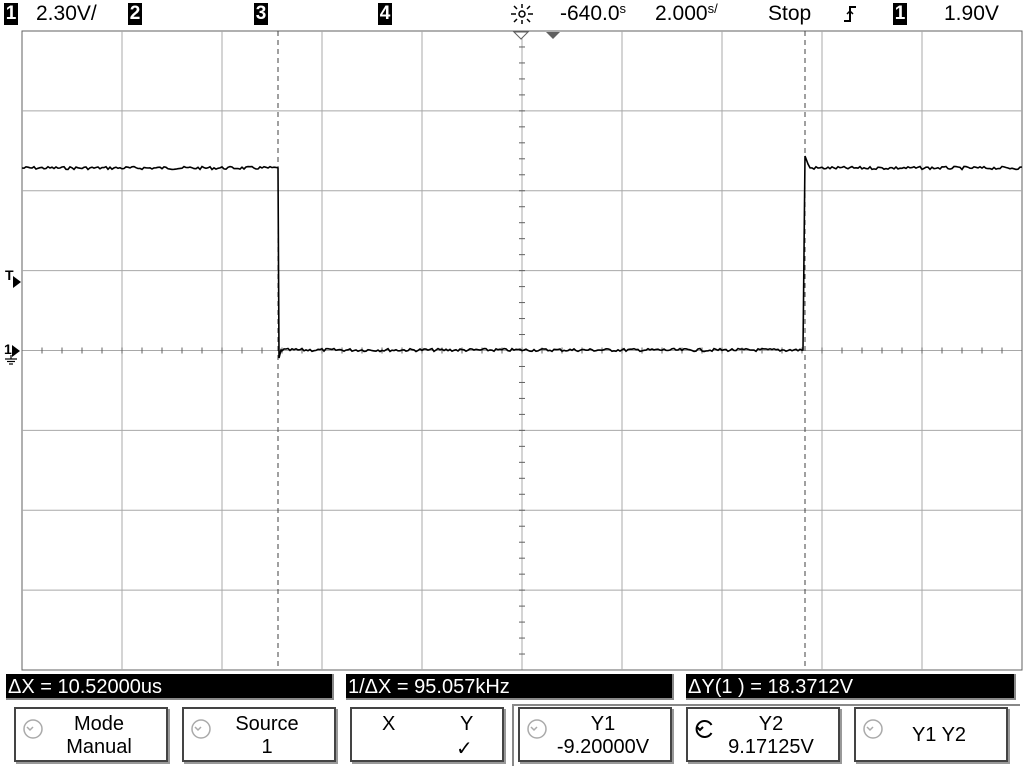  I want to click on time-scale-readout: 2.000s/, so click(686, 14).